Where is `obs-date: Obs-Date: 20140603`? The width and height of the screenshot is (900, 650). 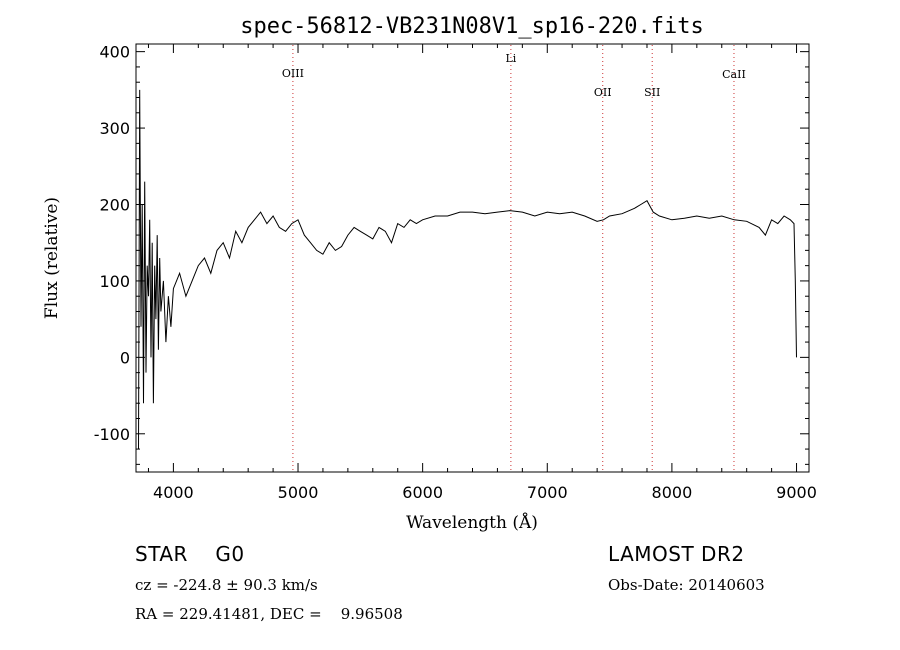 obs-date: Obs-Date: 20140603 is located at coordinates (686, 585).